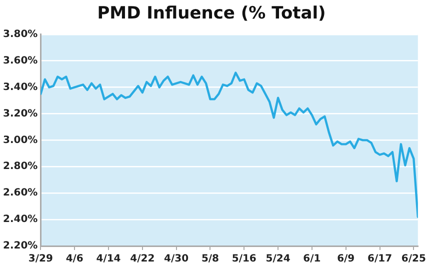 This screenshot has height=268, width=429. Describe the element at coordinates (20, 166) in the screenshot. I see `y-tick-label: 2.80%` at that location.